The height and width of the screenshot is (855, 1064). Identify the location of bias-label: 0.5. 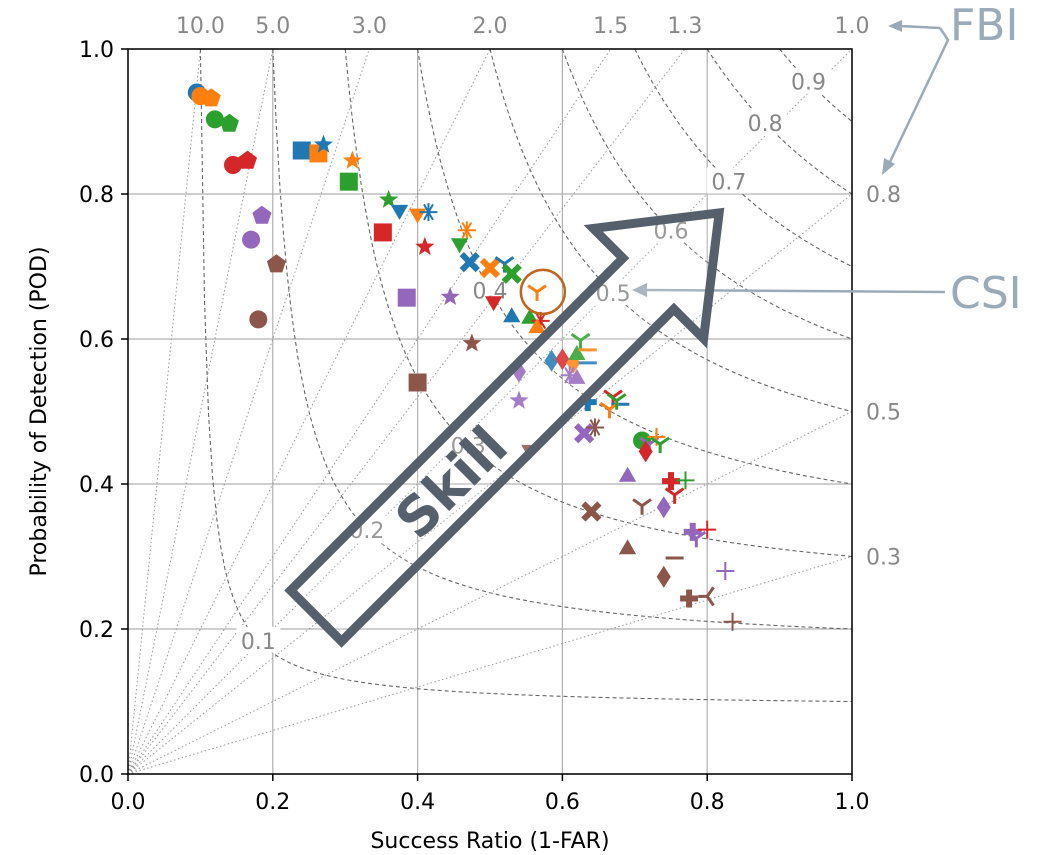
(883, 413).